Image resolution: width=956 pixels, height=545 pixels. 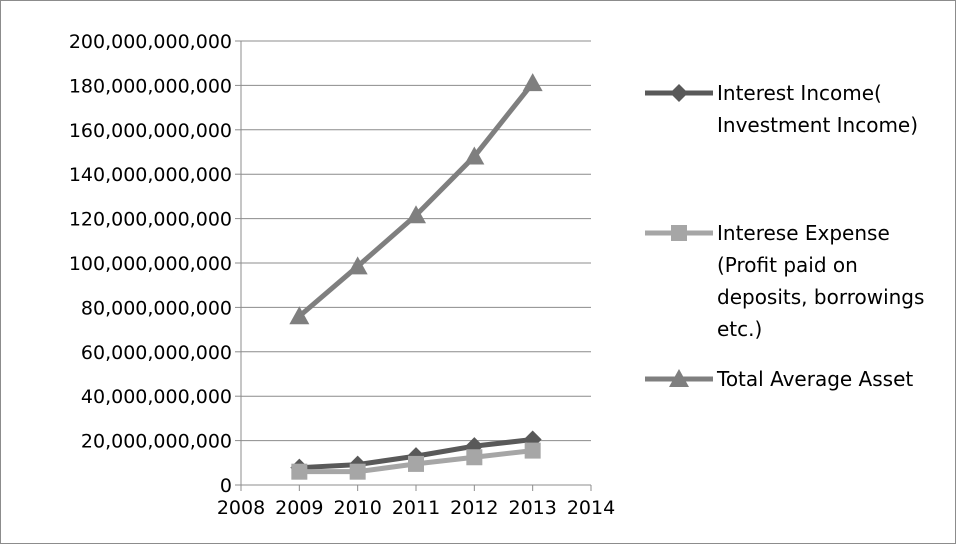 What do you see at coordinates (416, 508) in the screenshot?
I see `x-tick-label: 2011` at bounding box center [416, 508].